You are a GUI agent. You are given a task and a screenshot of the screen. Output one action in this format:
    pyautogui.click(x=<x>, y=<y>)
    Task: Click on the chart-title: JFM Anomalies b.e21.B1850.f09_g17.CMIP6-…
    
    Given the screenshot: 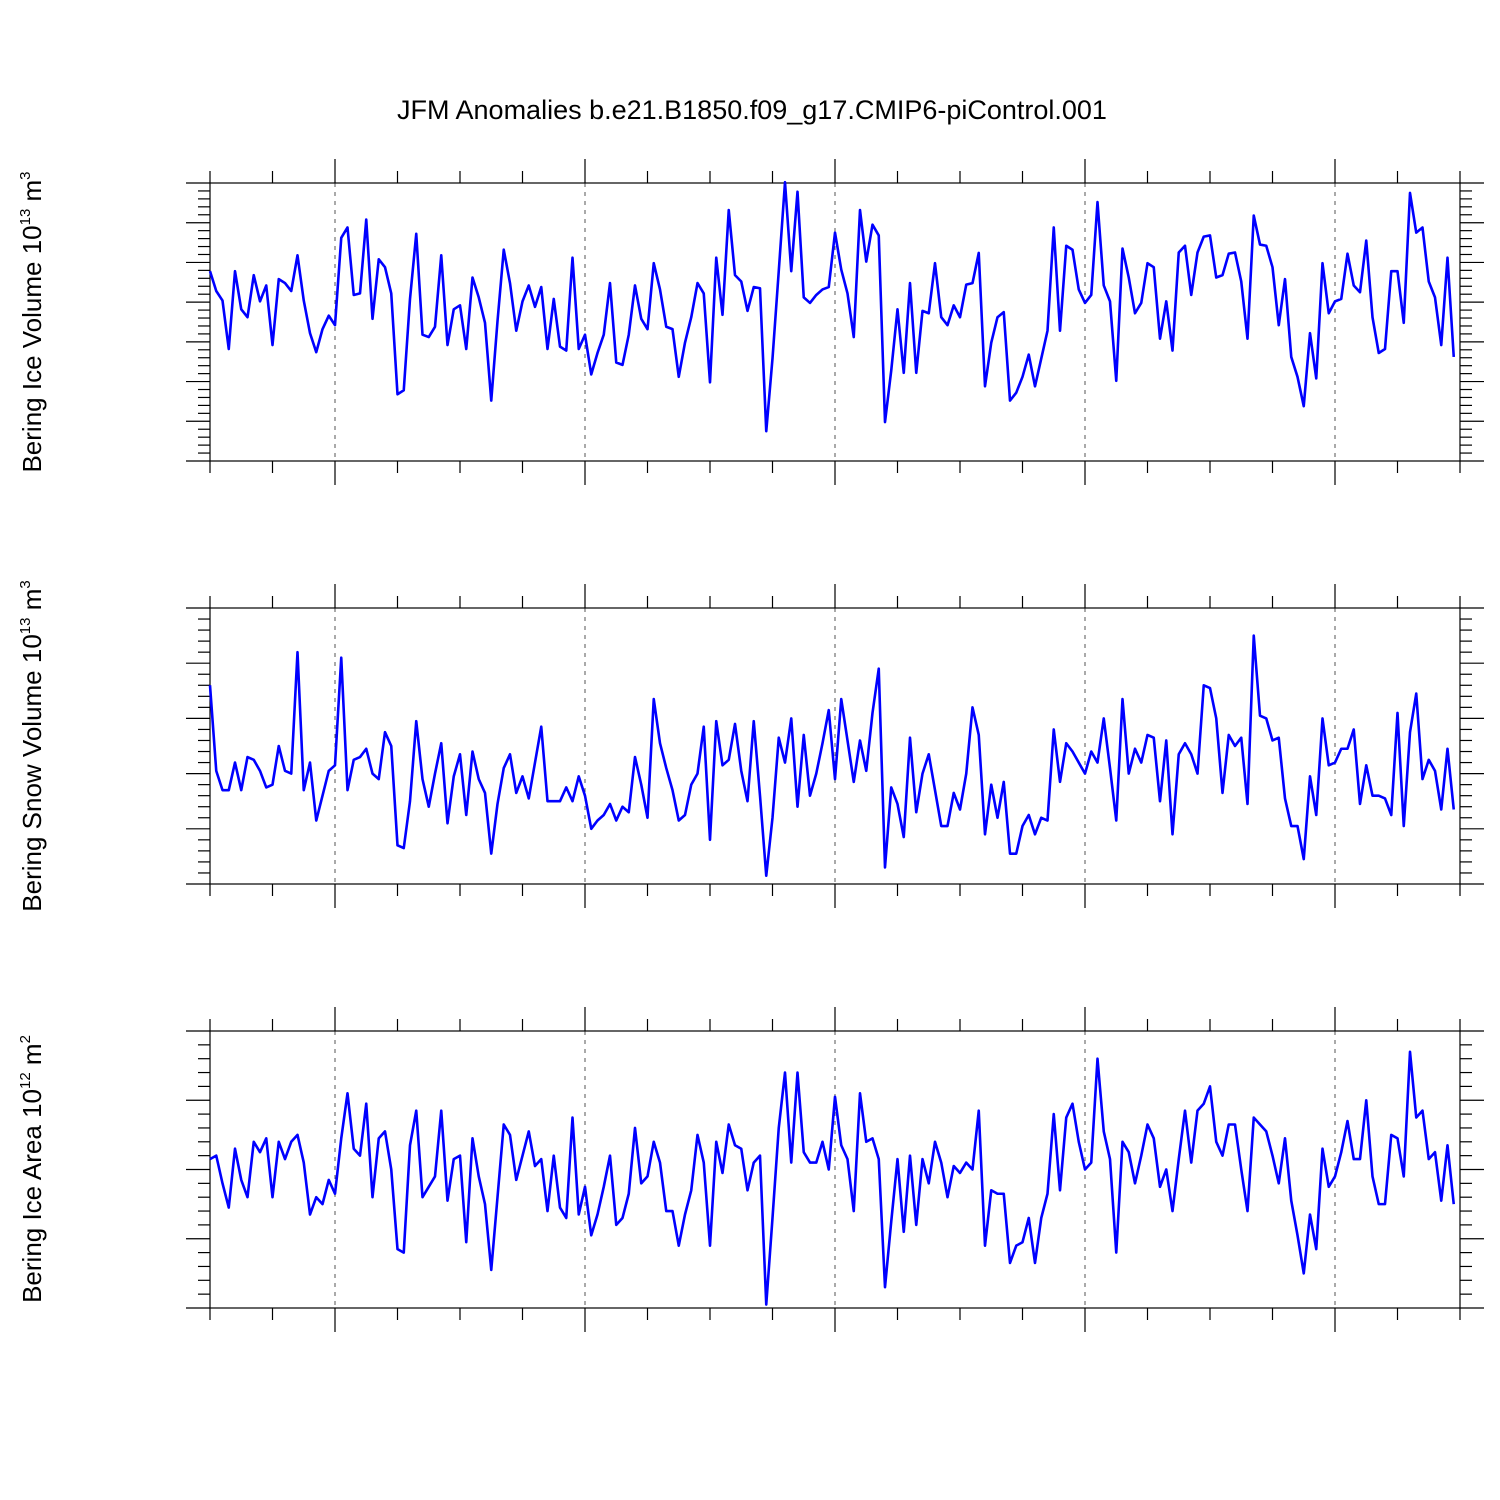 What is the action you would take?
    pyautogui.click(x=752, y=110)
    